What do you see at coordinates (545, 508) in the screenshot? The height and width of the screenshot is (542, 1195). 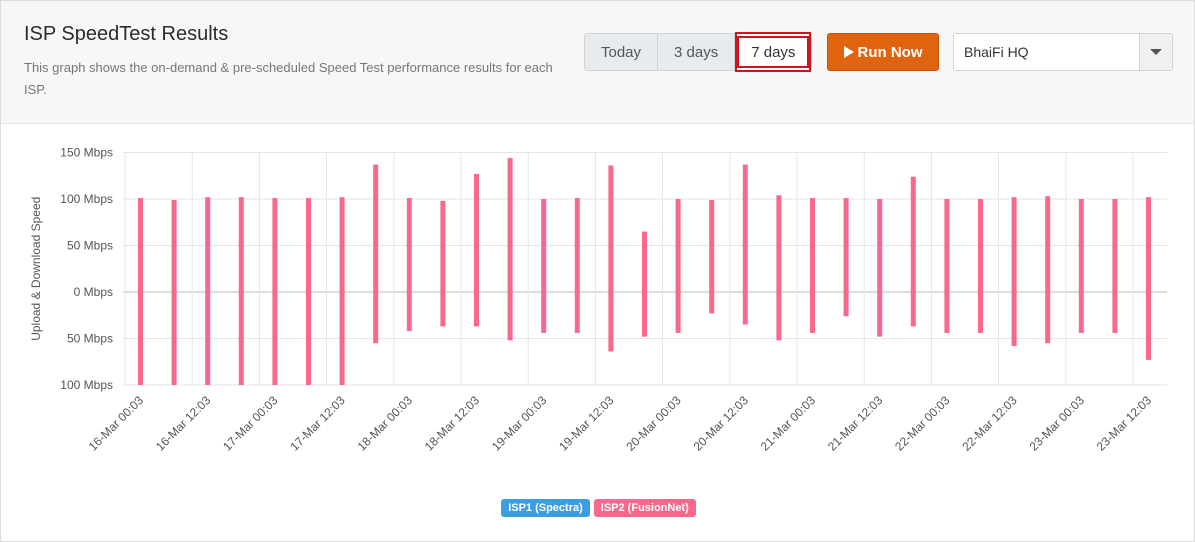 I see `legend-isp1: ISP1 (Spectra)` at bounding box center [545, 508].